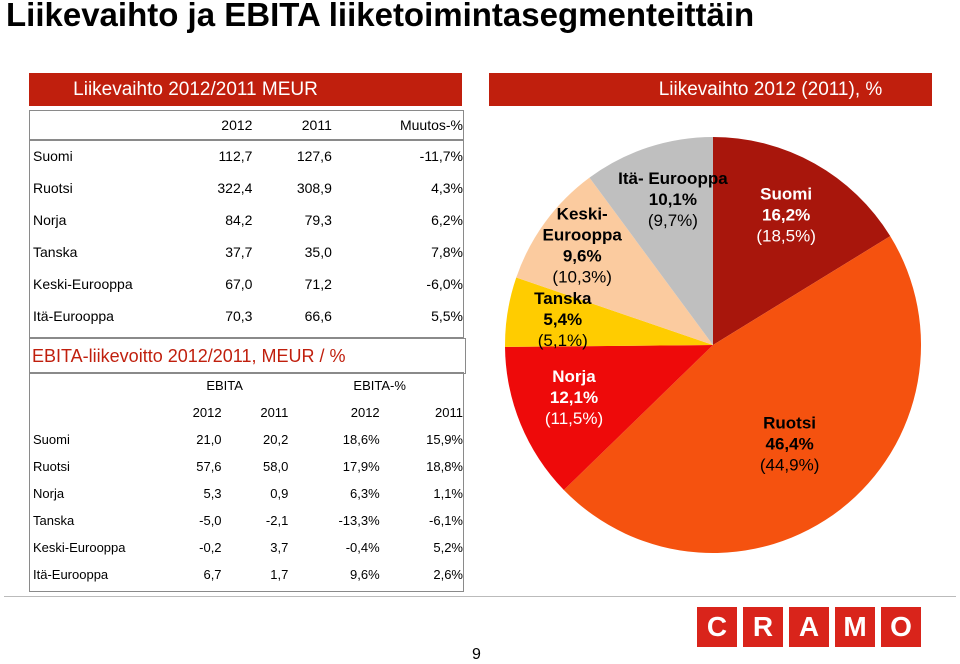 The width and height of the screenshot is (960, 664). What do you see at coordinates (248, 547) in the screenshot?
I see `table-row: Keski-Eurooppa -0,2 3,7 -0,4% 5,2%` at bounding box center [248, 547].